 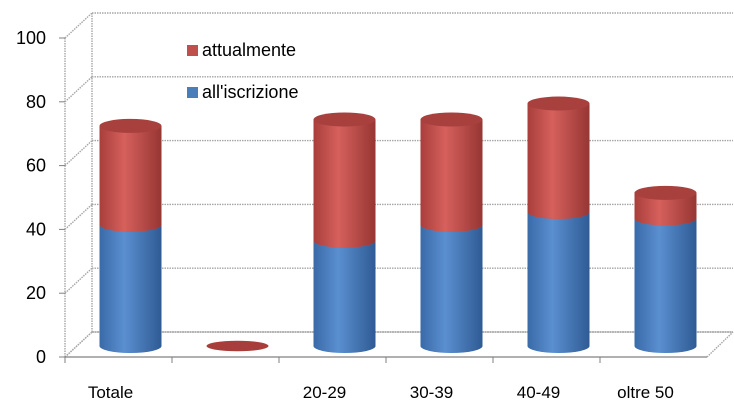 What do you see at coordinates (720, 344) in the screenshot?
I see `floor-right-edge` at bounding box center [720, 344].